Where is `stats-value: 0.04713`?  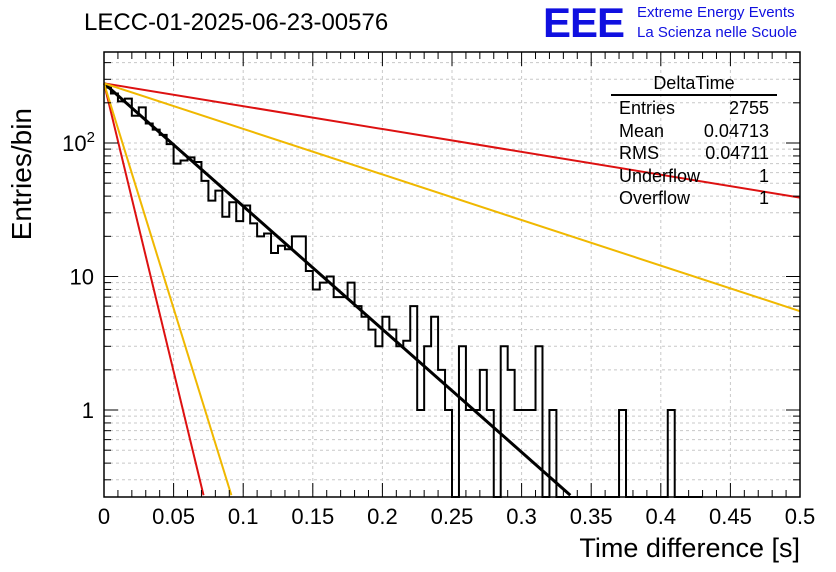
stats-value: 0.04713 is located at coordinates (736, 130).